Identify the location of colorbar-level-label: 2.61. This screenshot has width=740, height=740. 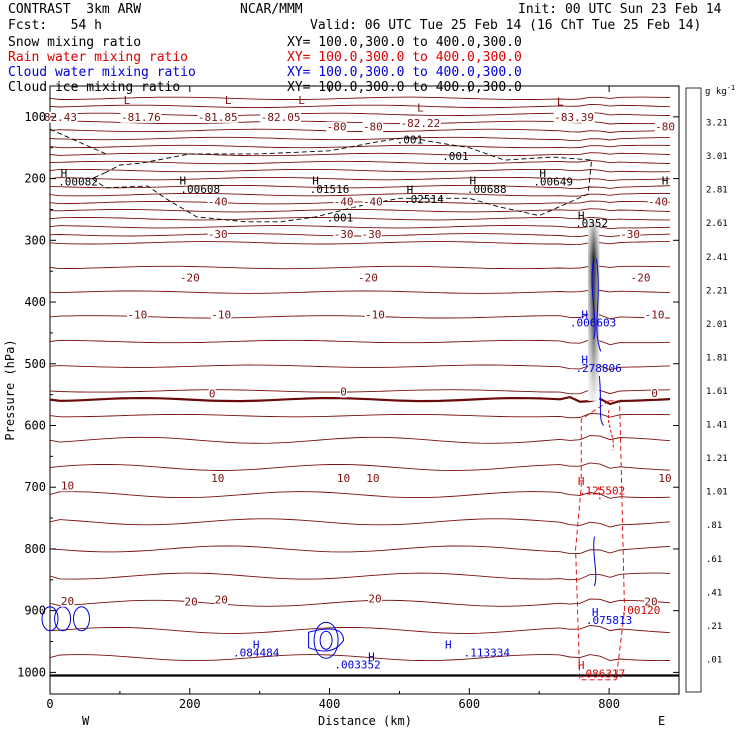
(717, 224).